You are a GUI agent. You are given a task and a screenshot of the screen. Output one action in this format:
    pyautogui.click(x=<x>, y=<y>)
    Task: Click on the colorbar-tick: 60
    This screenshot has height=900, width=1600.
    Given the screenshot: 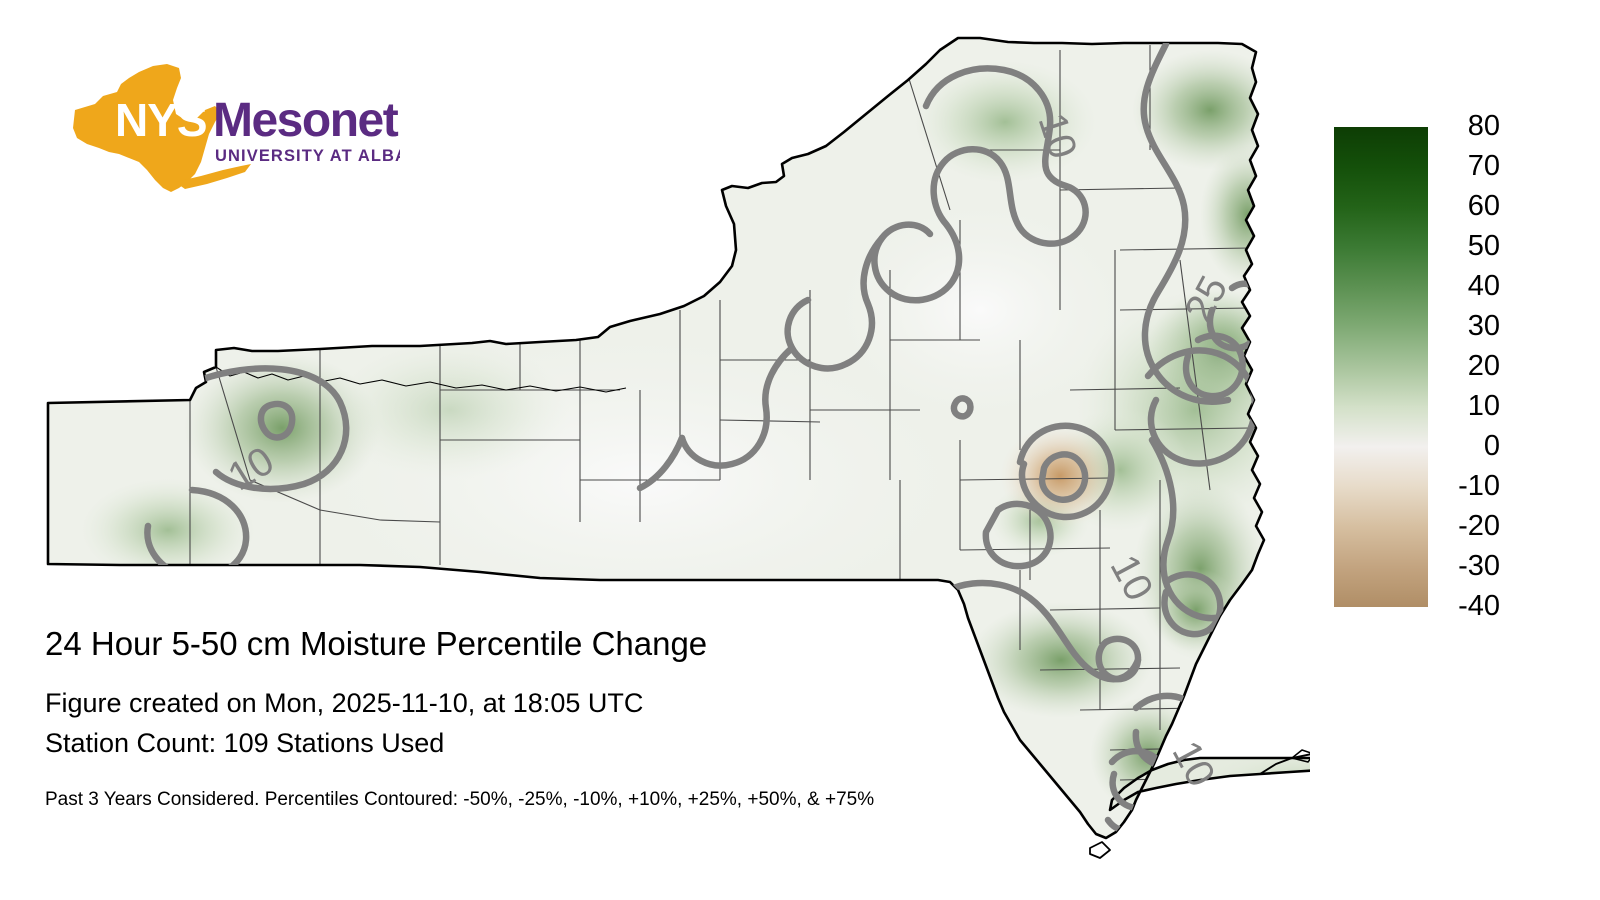 What is the action you would take?
    pyautogui.click(x=1483, y=206)
    